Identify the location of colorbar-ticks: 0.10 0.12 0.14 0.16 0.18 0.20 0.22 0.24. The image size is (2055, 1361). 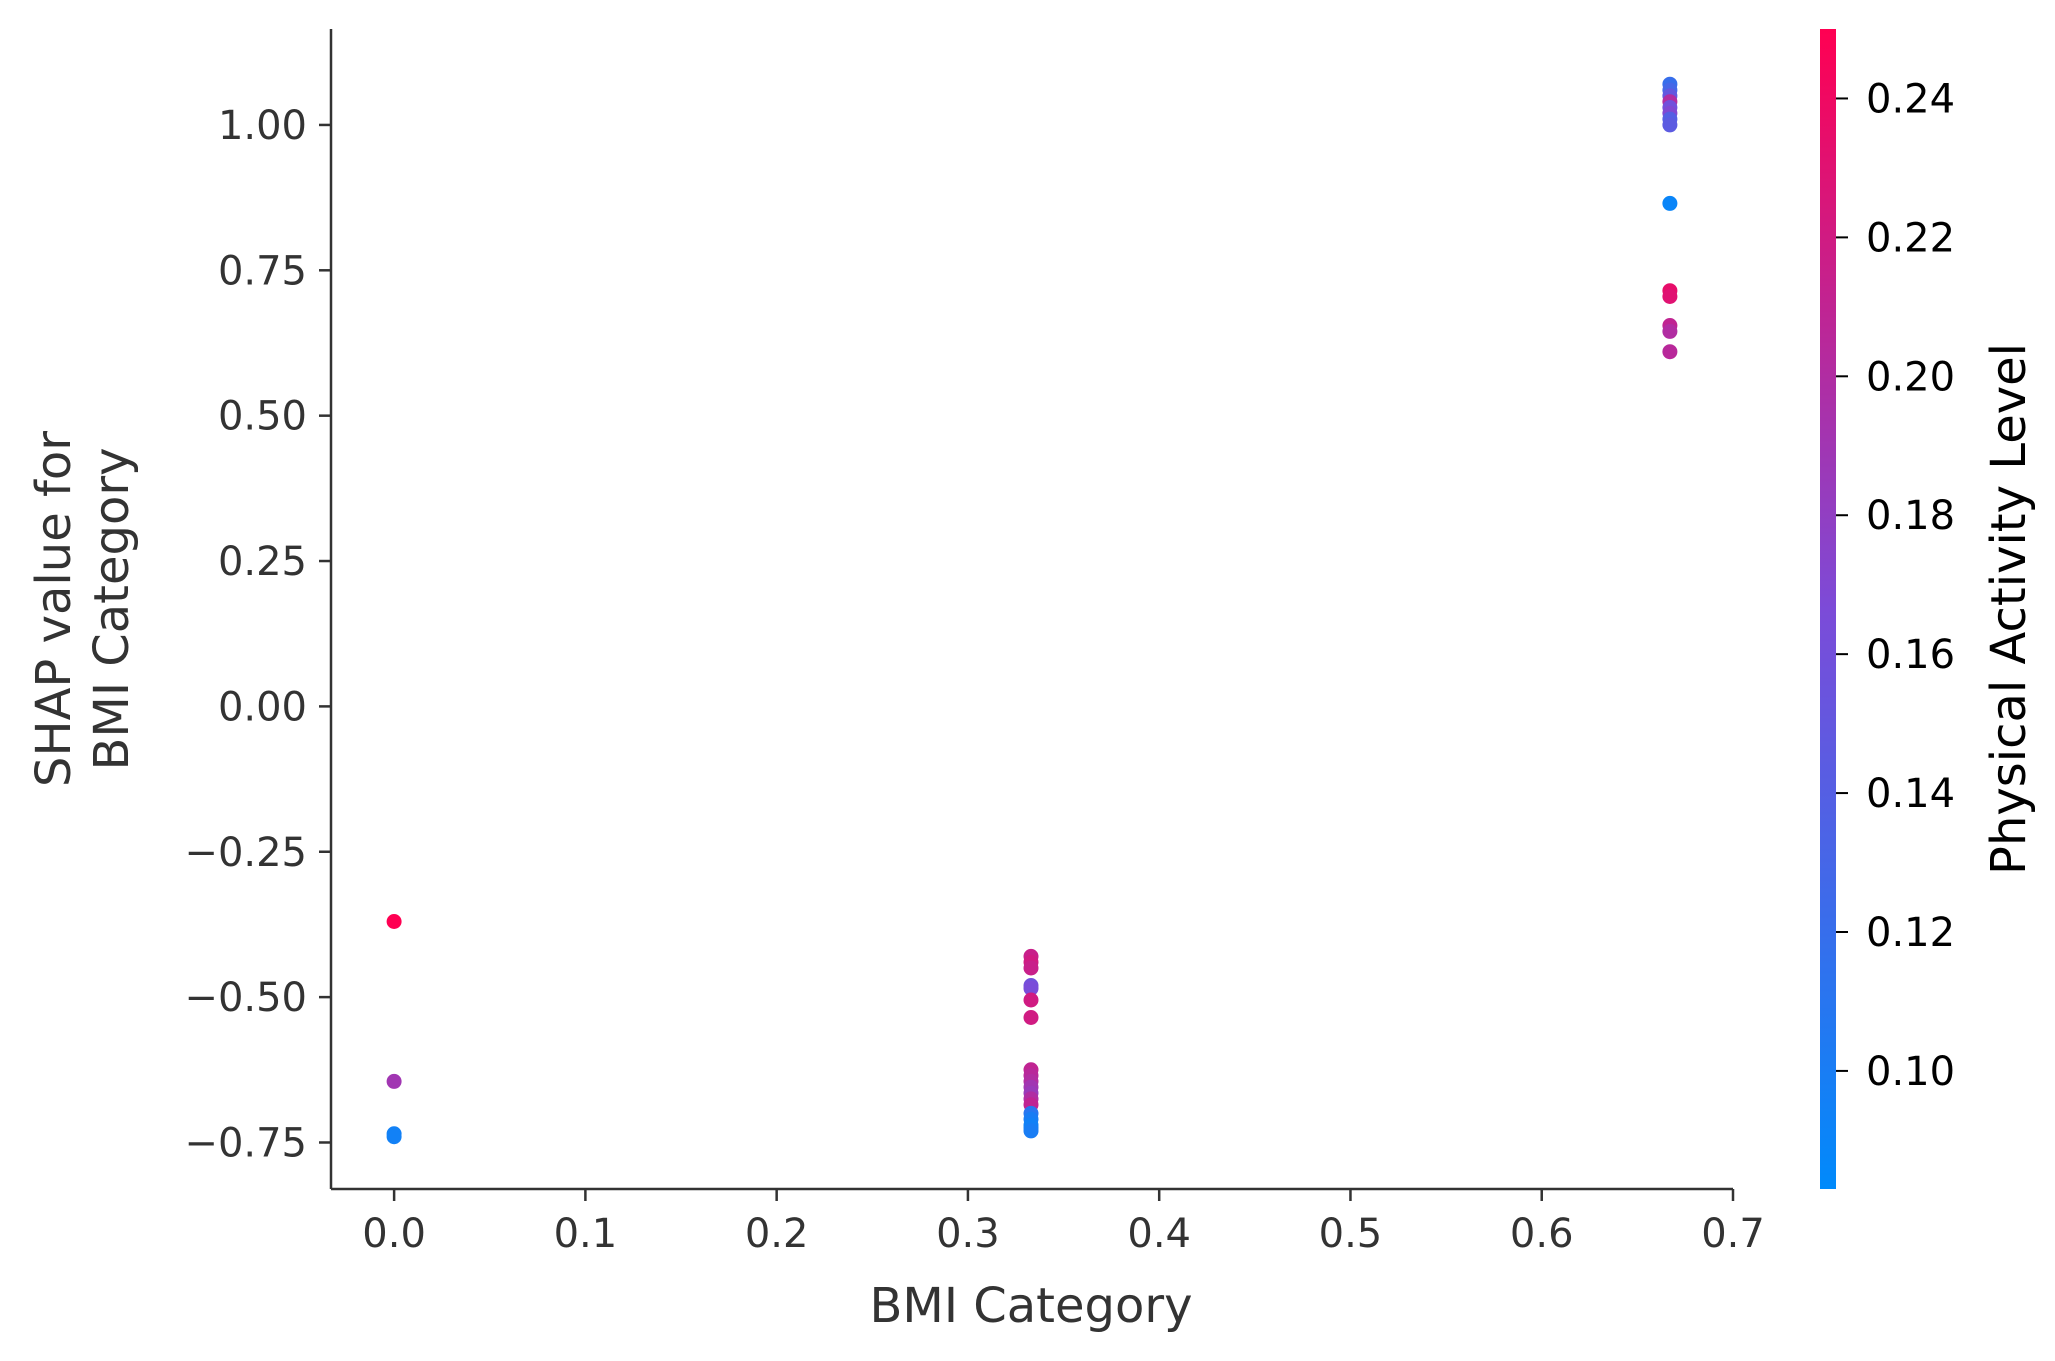
(1895, 585).